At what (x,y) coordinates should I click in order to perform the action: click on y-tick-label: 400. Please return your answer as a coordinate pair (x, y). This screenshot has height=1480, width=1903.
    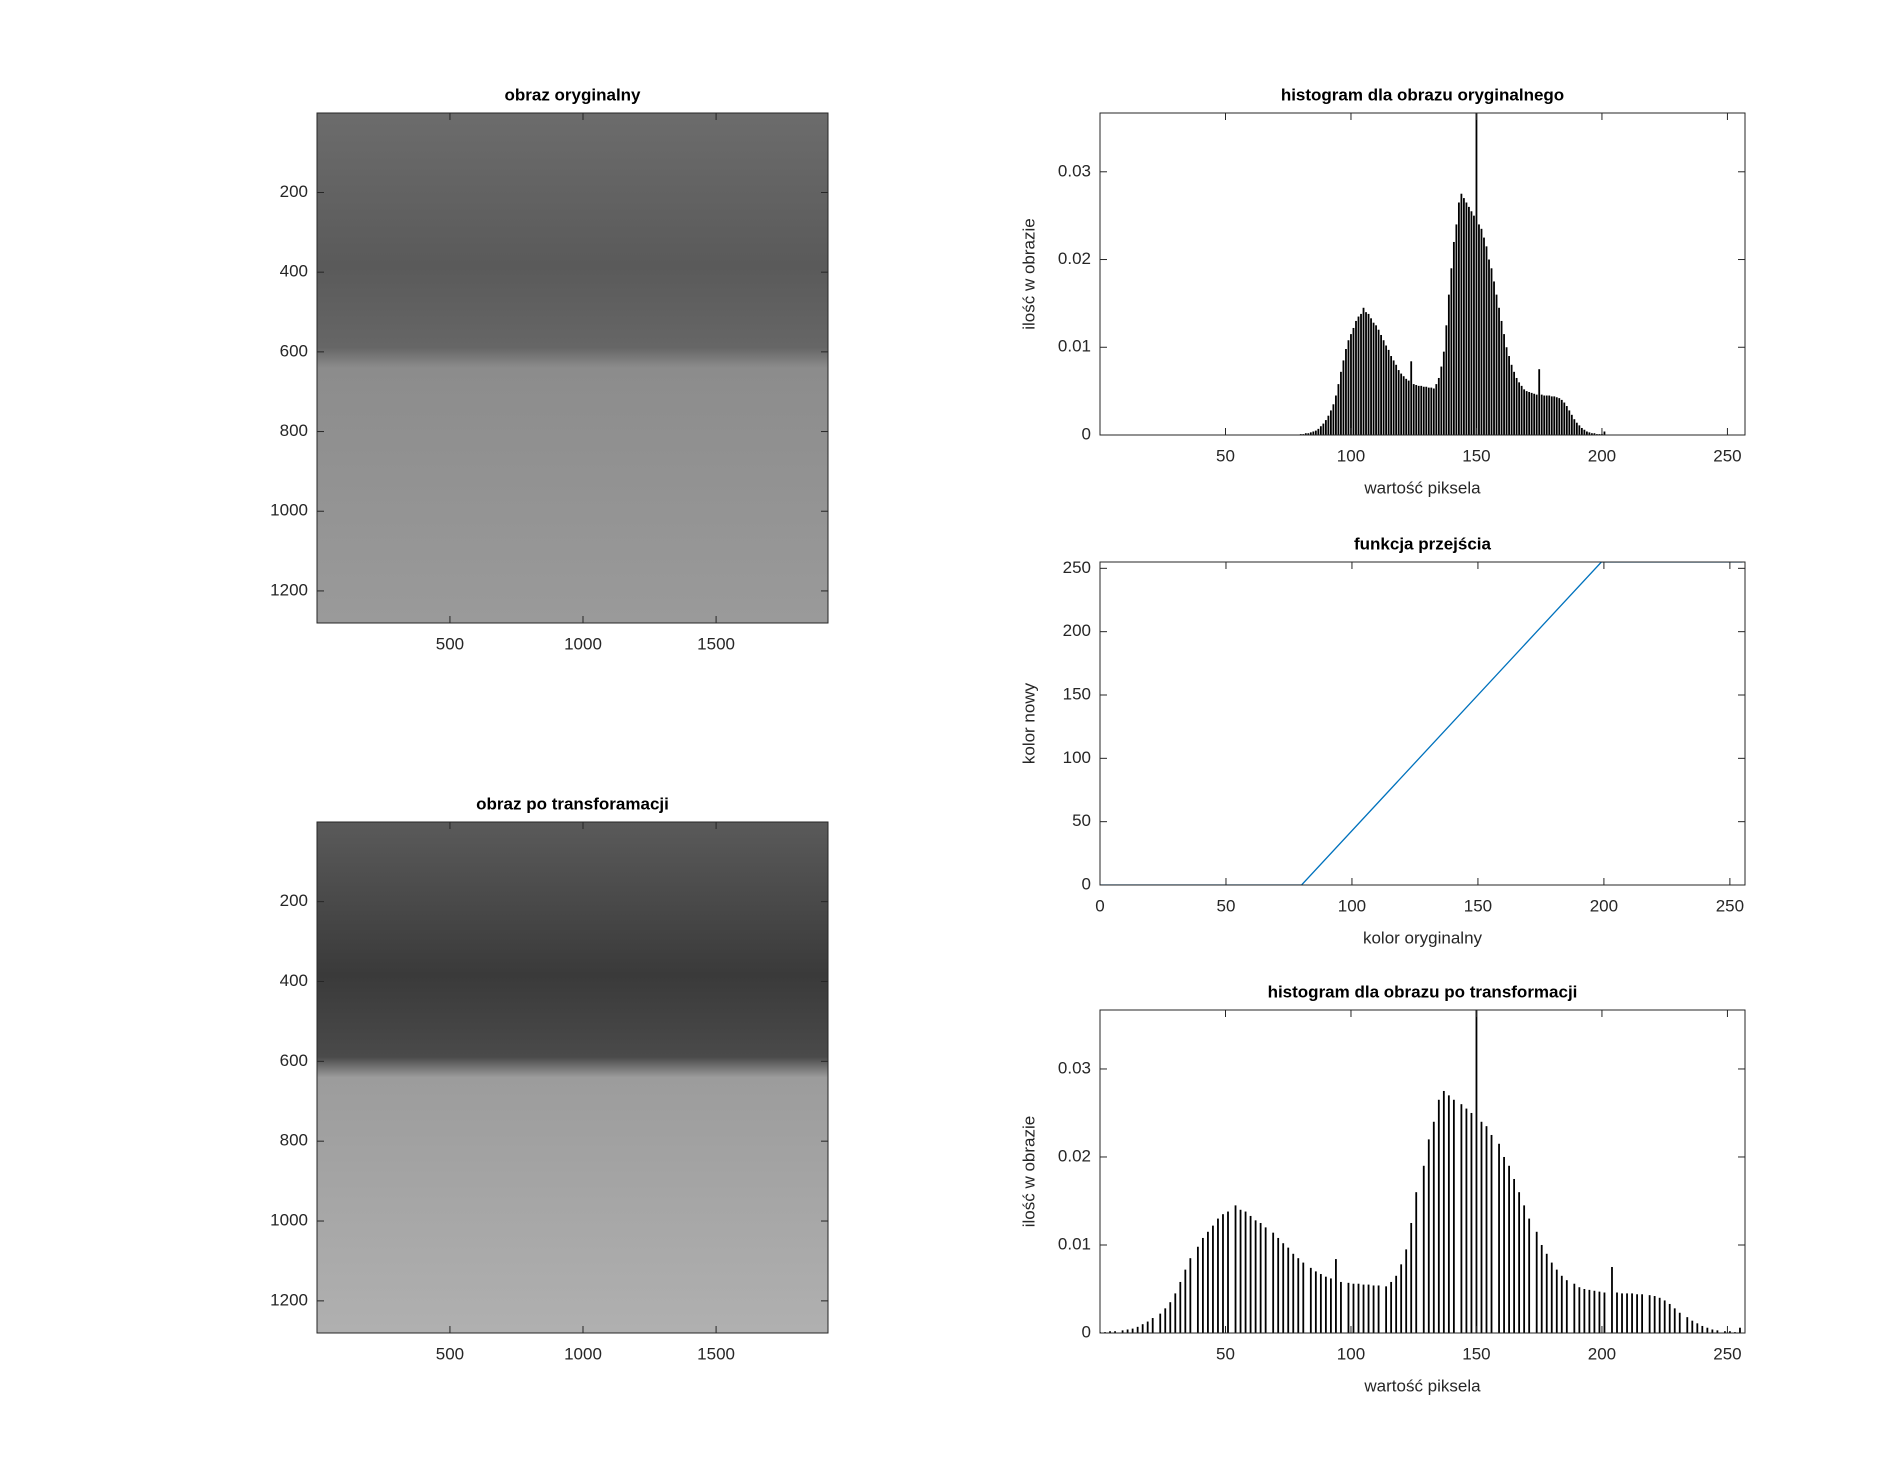
    Looking at the image, I should click on (294, 980).